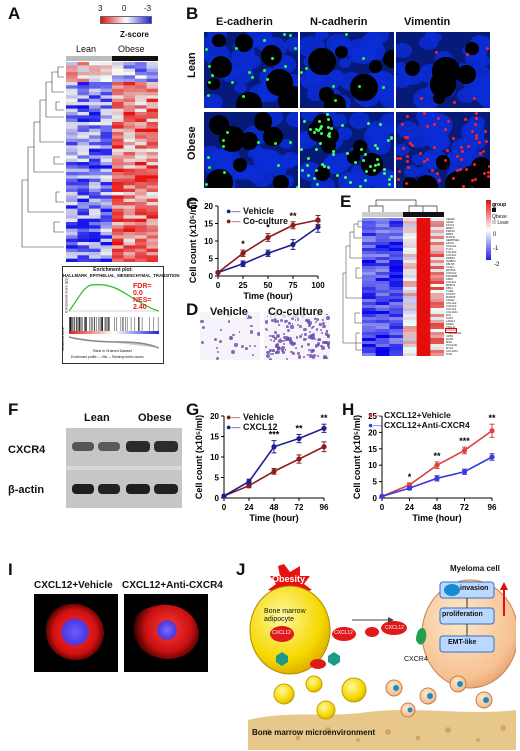  What do you see at coordinates (410, 477) in the screenshot?
I see `significance-mark: *` at bounding box center [410, 477].